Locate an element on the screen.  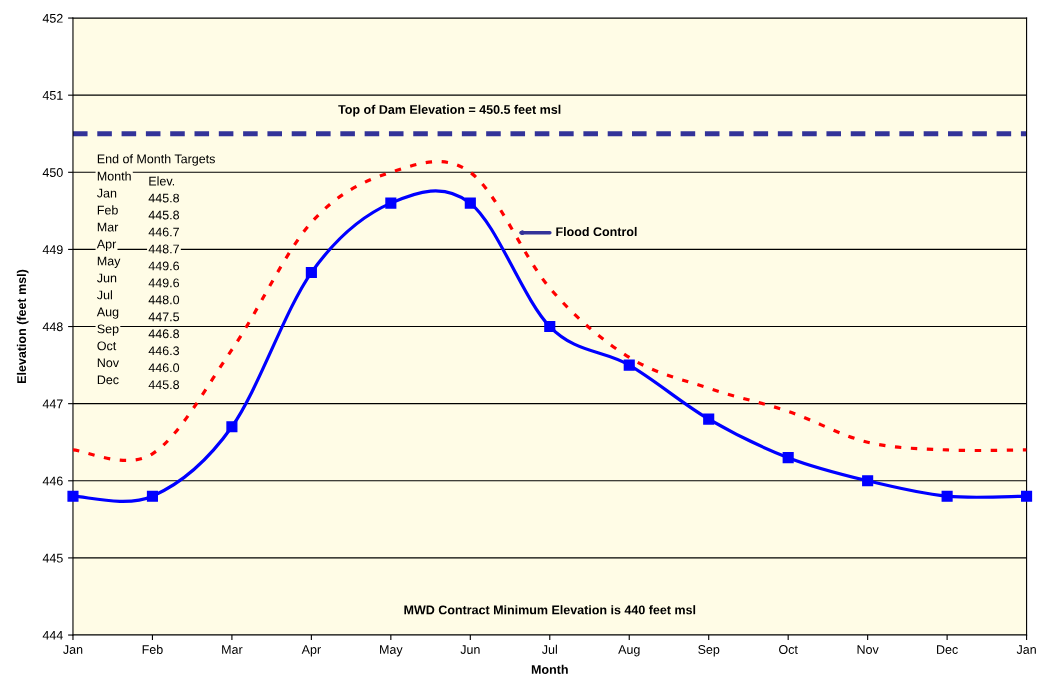
y-tick-label: 451 is located at coordinates (52, 95).